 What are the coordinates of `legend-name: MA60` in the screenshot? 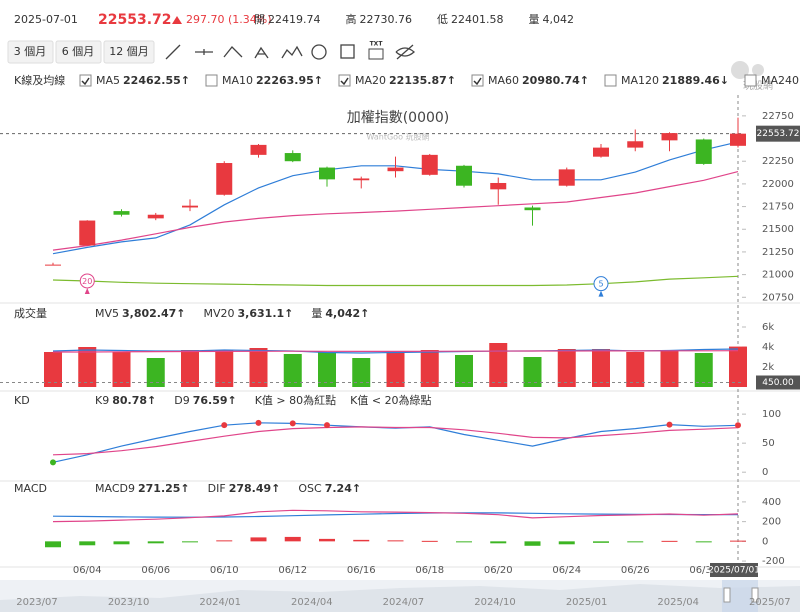 It's located at (503, 80).